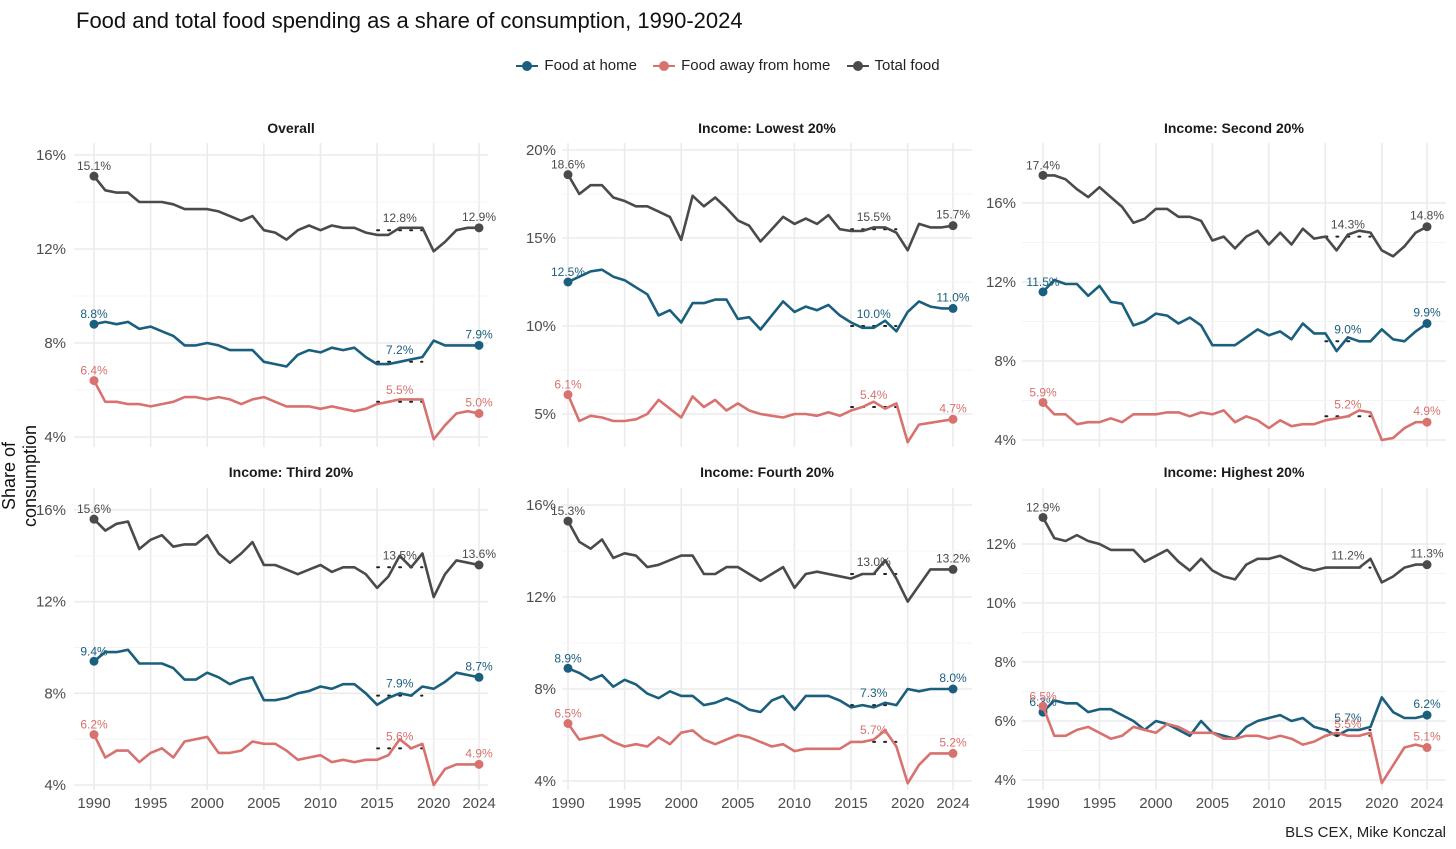 The width and height of the screenshot is (1456, 849). I want to click on total-food-mid-label: 13.0%, so click(874, 562).